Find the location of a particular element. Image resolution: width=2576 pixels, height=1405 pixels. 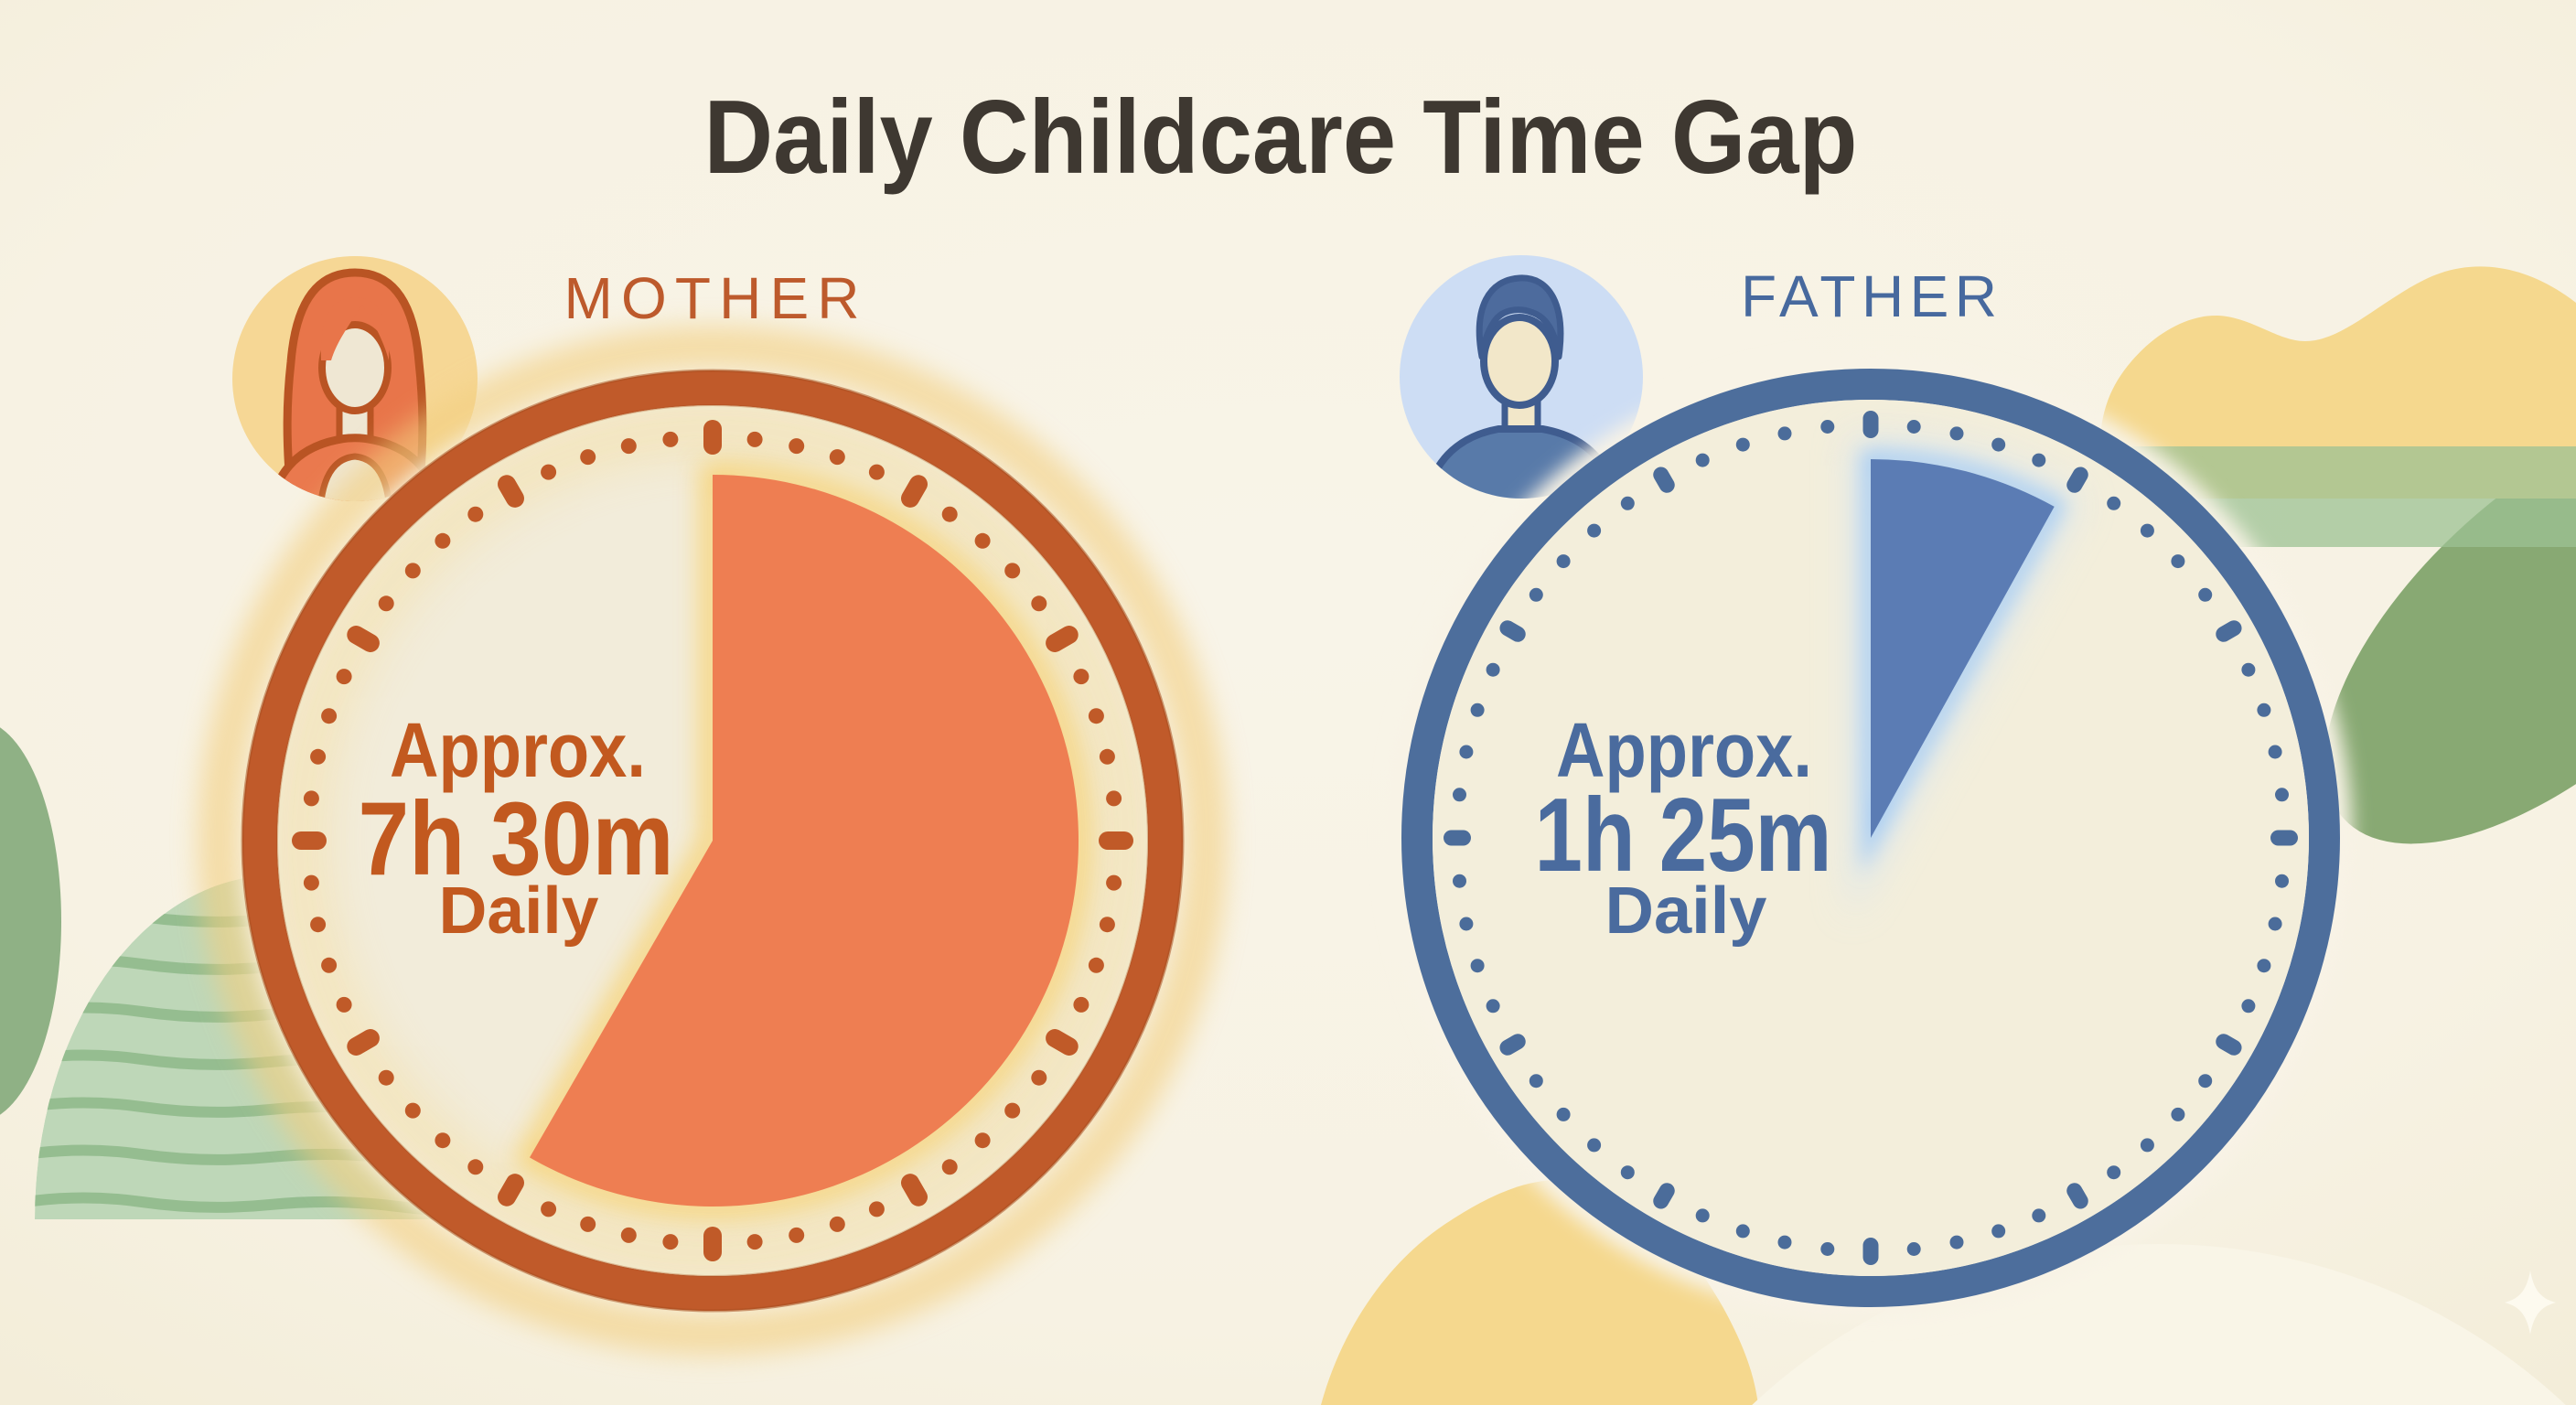

svg-text: 1h 25m is located at coordinates (1684, 836).